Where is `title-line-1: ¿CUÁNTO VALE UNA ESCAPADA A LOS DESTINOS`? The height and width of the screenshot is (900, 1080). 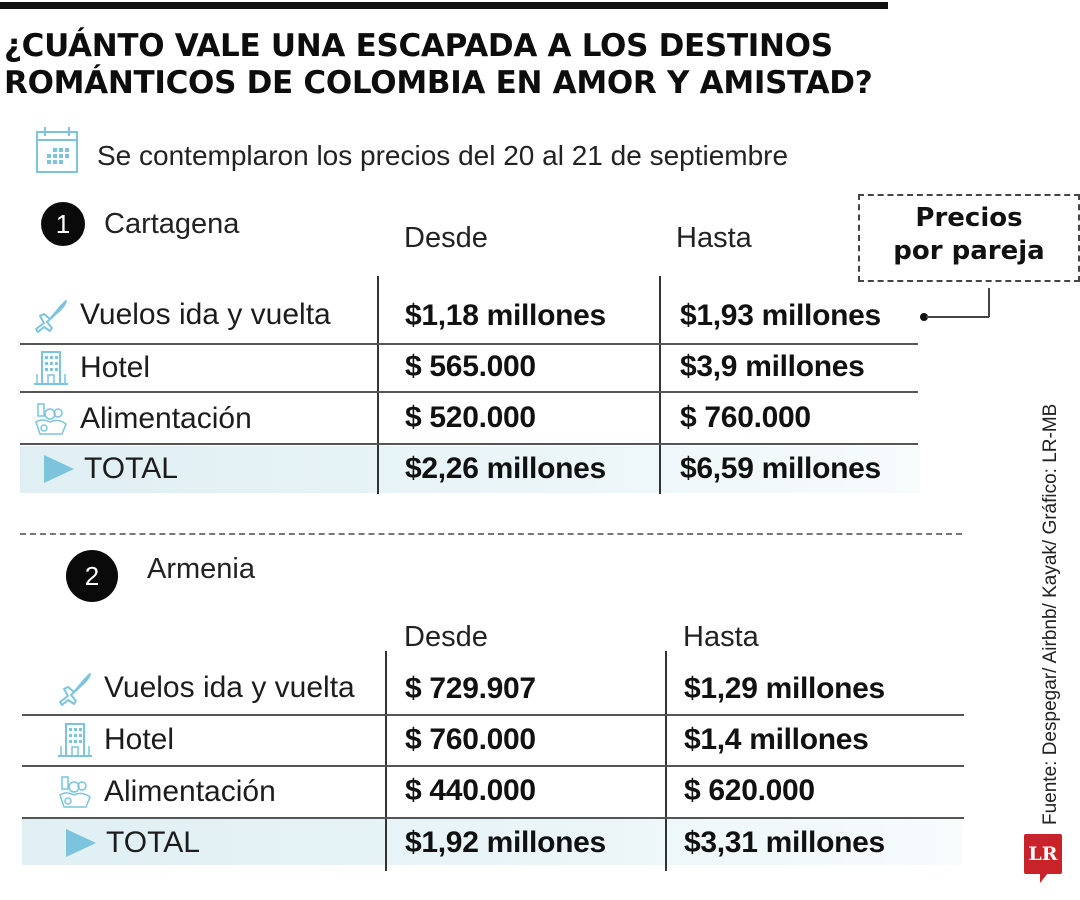 title-line-1: ¿CUÁNTO VALE UNA ESCAPADA A LOS DESTINOS is located at coordinates (418, 46).